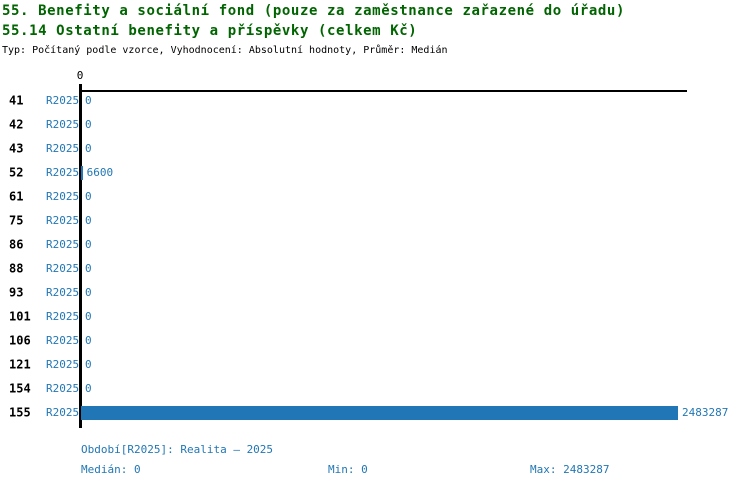 This screenshot has height=488, width=750. I want to click on chart-row: 61 R2025 0, so click(375, 197).